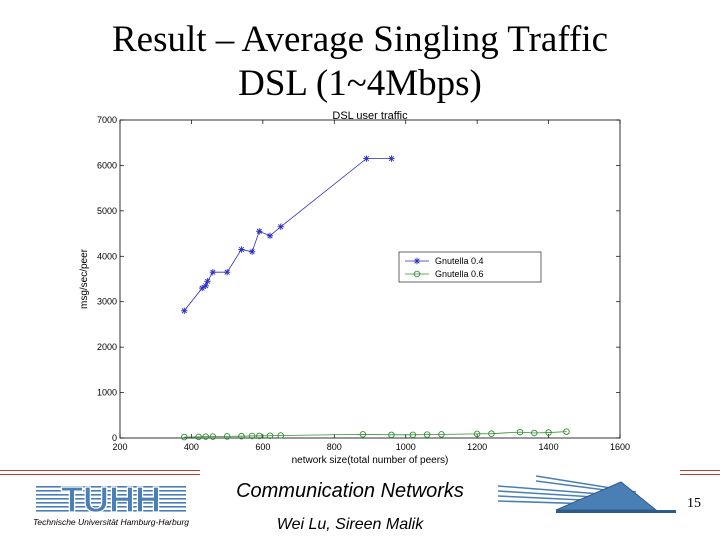 The height and width of the screenshot is (540, 720). Describe the element at coordinates (586, 494) in the screenshot. I see `decorative-arrow-graphic` at that location.